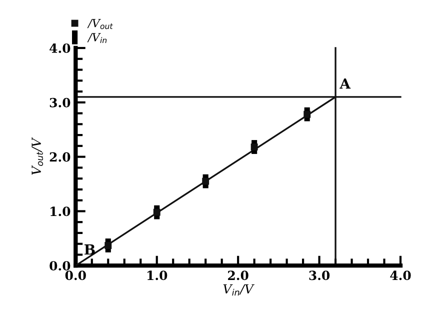 This screenshot has height=320, width=445. What do you see at coordinates (158, 275) in the screenshot?
I see `x-tick-label: 1.0` at bounding box center [158, 275].